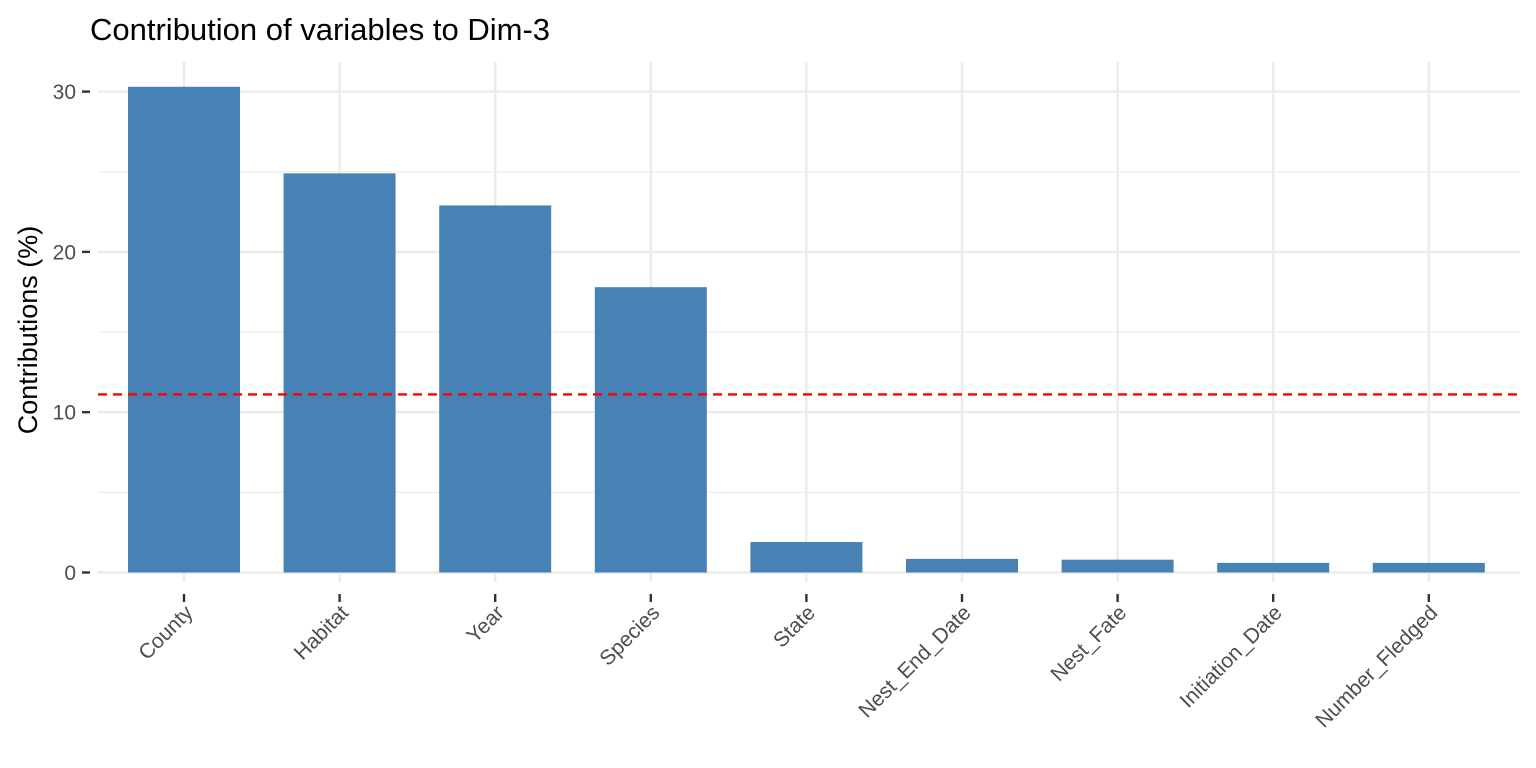 This screenshot has height=768, width=1536. Describe the element at coordinates (64, 252) in the screenshot. I see `y-tick-label: 20` at that location.